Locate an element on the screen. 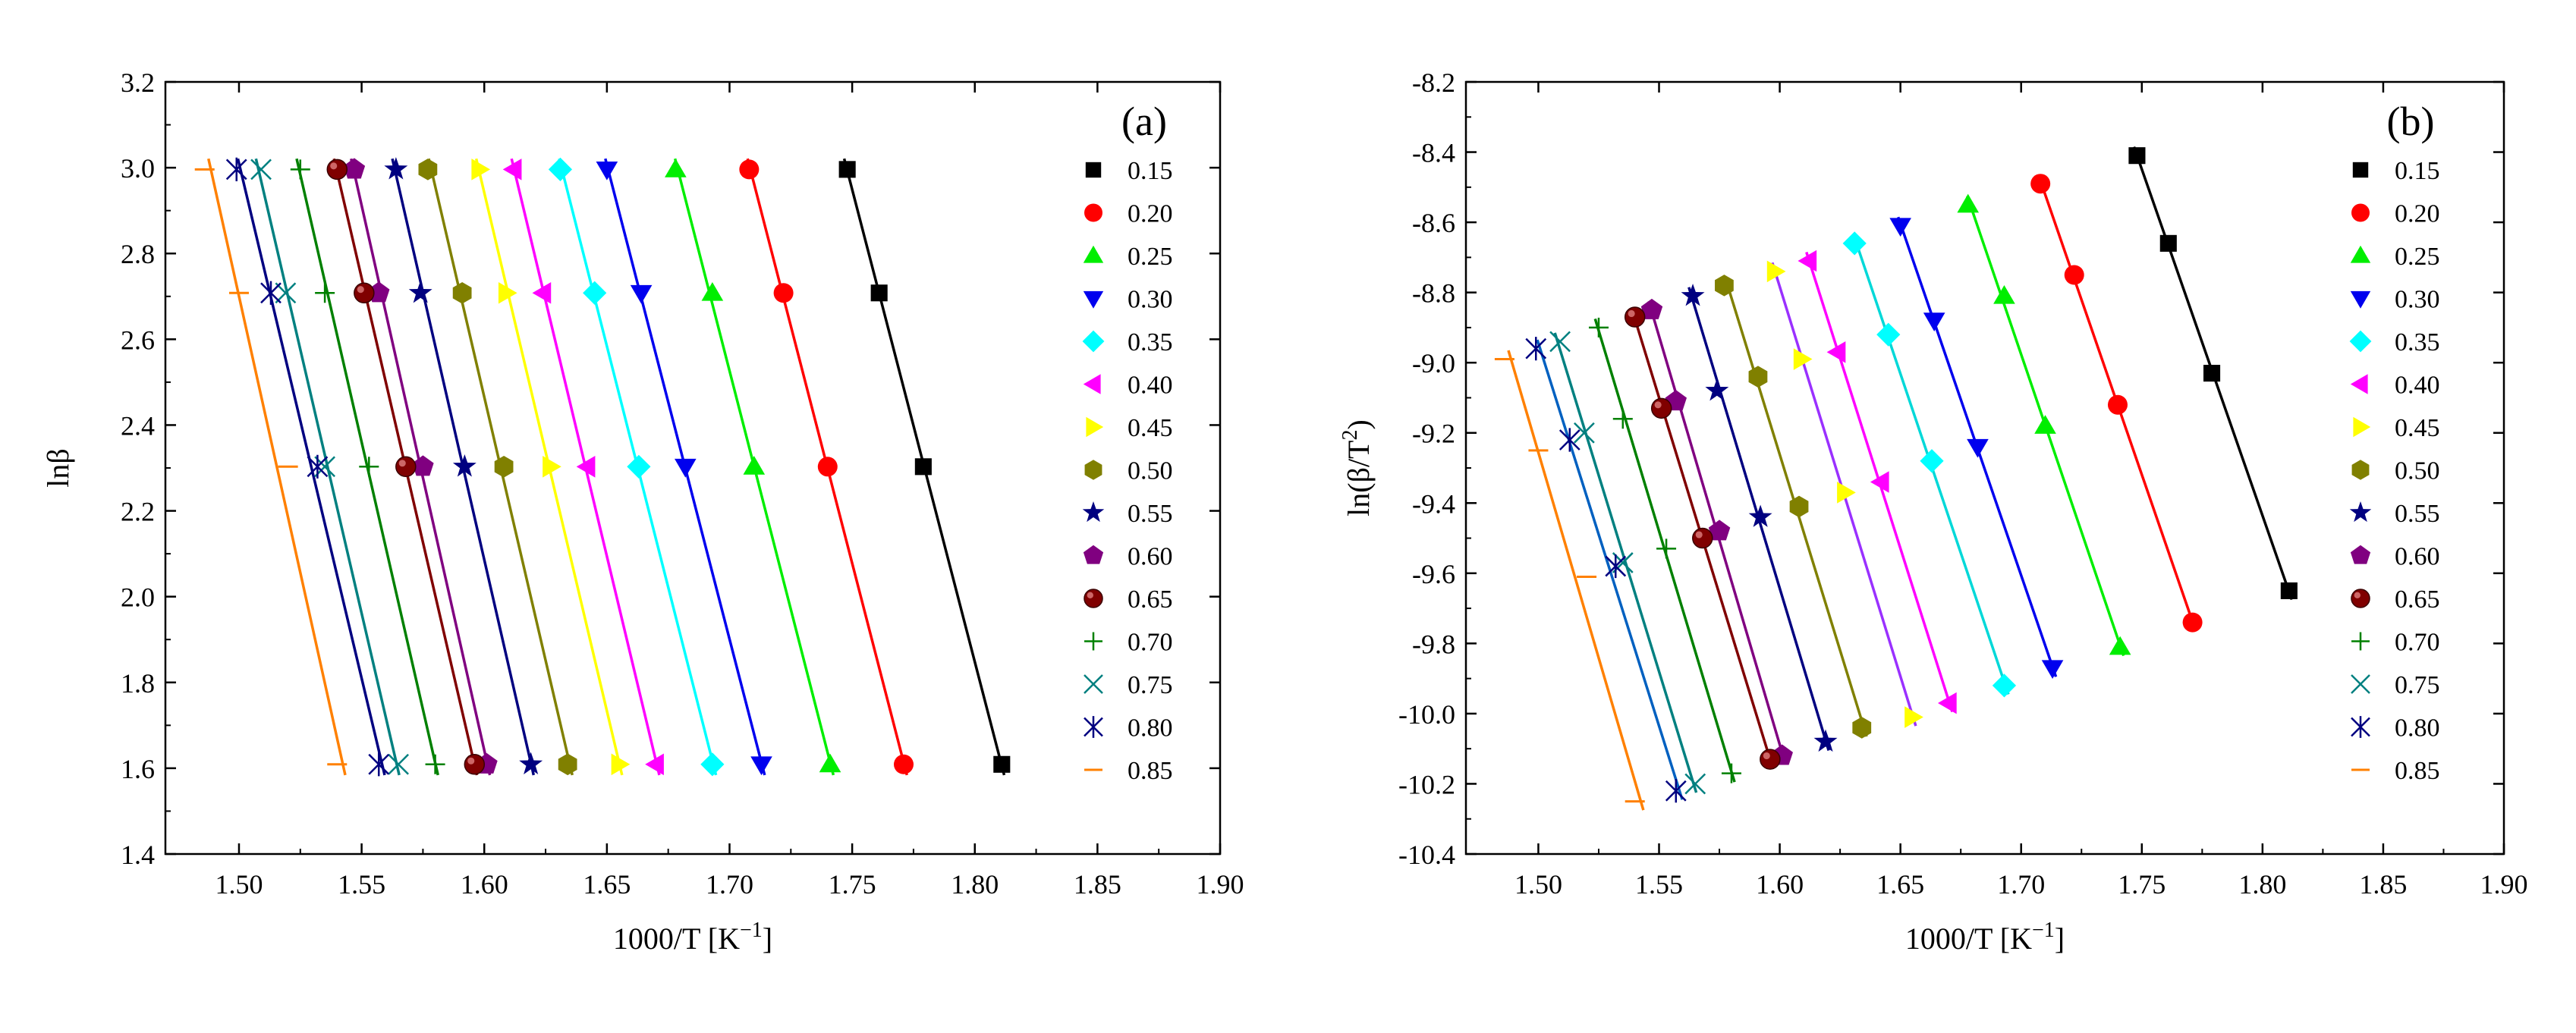 The height and width of the screenshot is (1033, 2576). y-tick-label: -9.2 is located at coordinates (1433, 434).